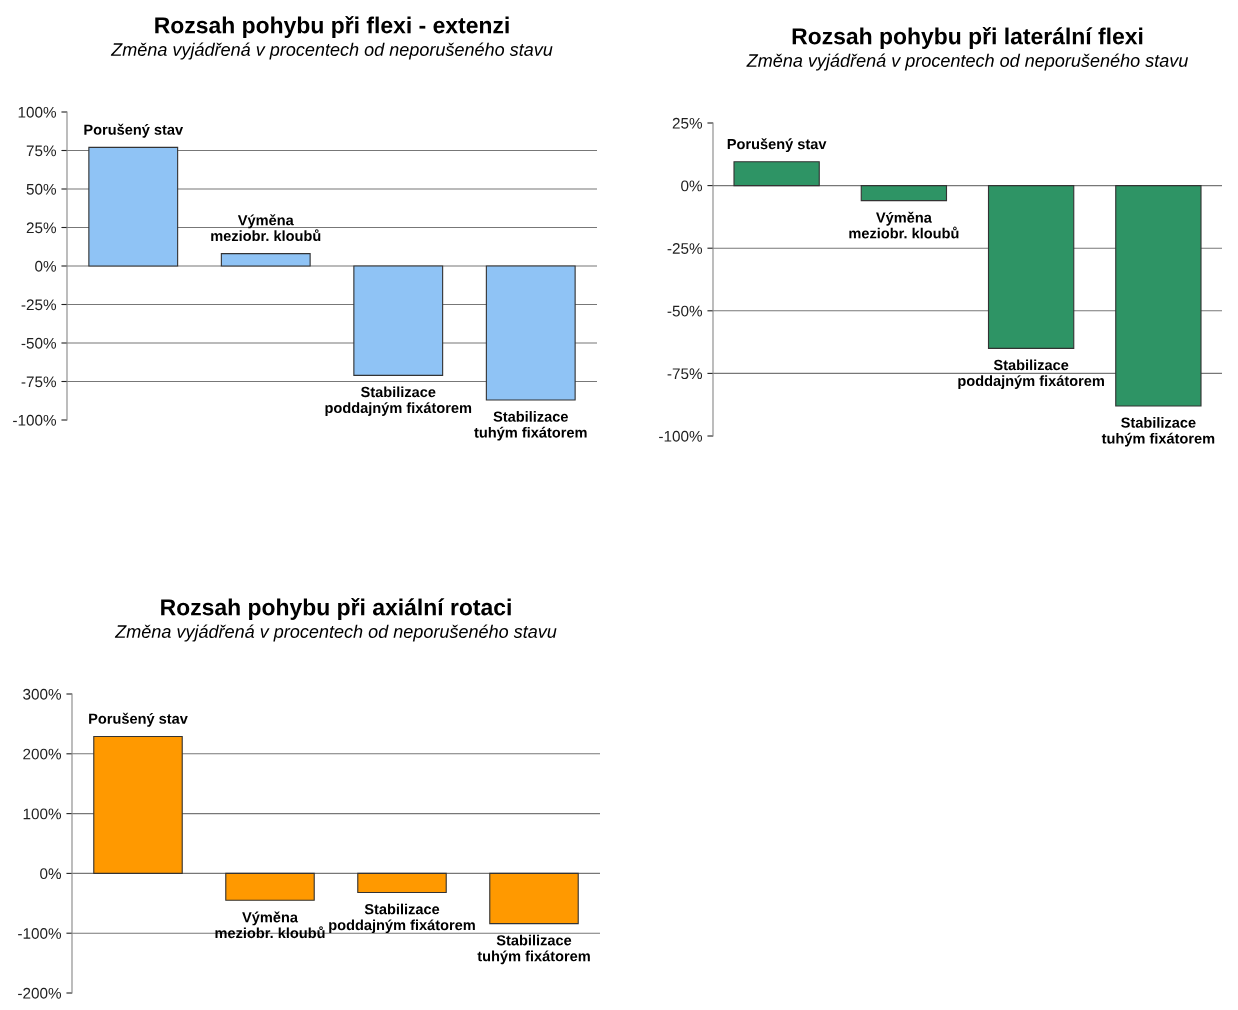 The image size is (1238, 1010). Describe the element at coordinates (41, 189) in the screenshot. I see `y-tick-label: 50%` at that location.